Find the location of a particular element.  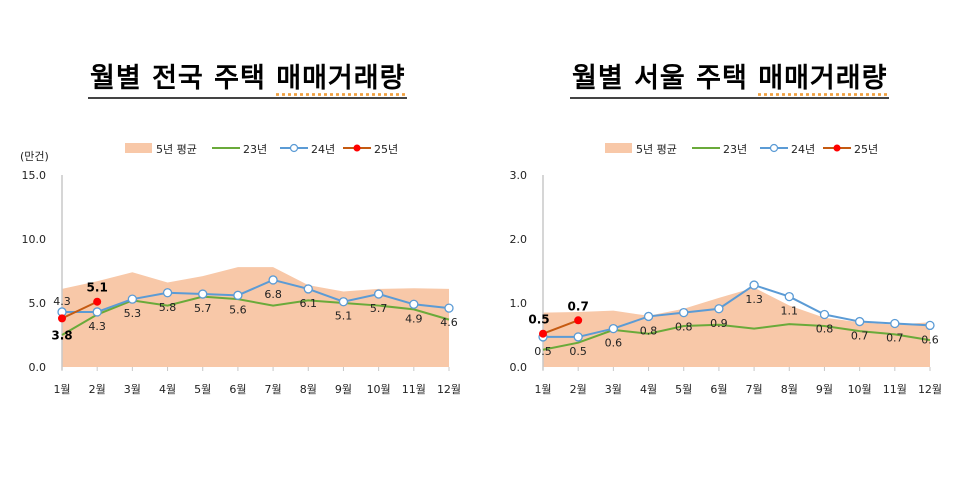

y-tick-label: 0.0 is located at coordinates (519, 367).